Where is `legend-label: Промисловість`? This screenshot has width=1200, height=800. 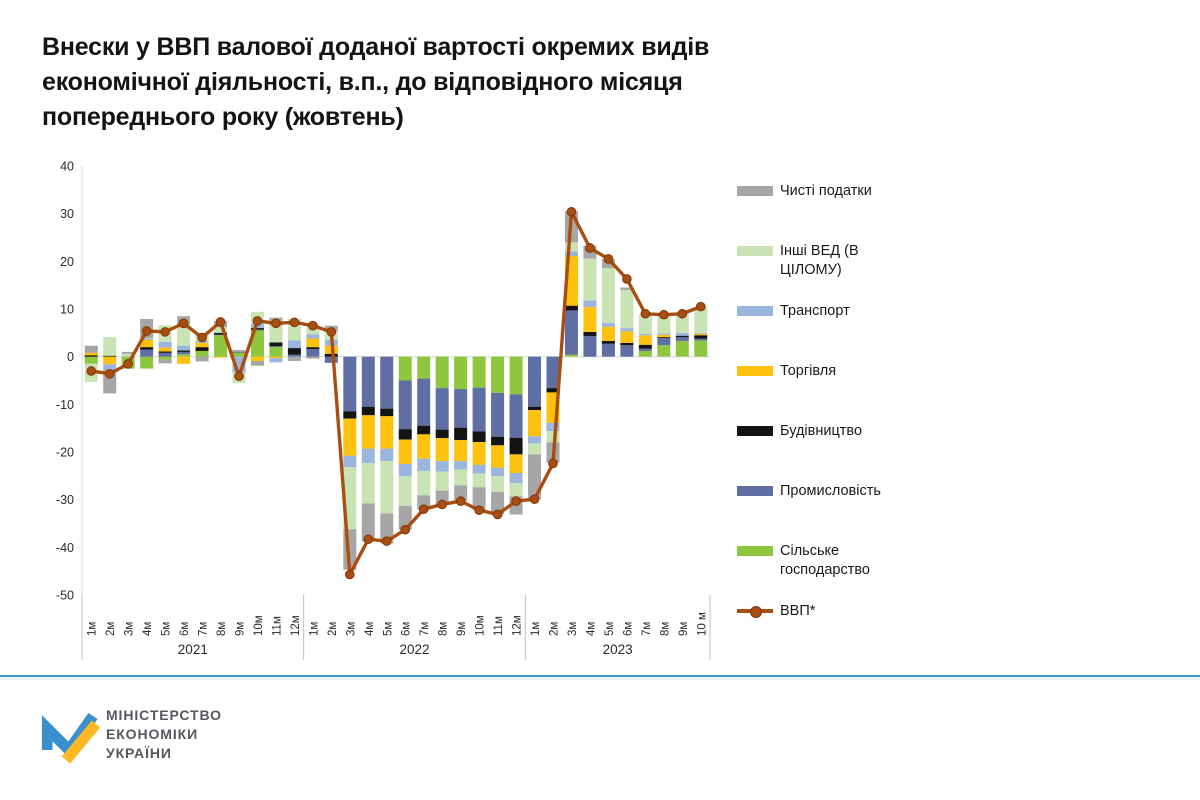
legend-label: Промисловість is located at coordinates (830, 491).